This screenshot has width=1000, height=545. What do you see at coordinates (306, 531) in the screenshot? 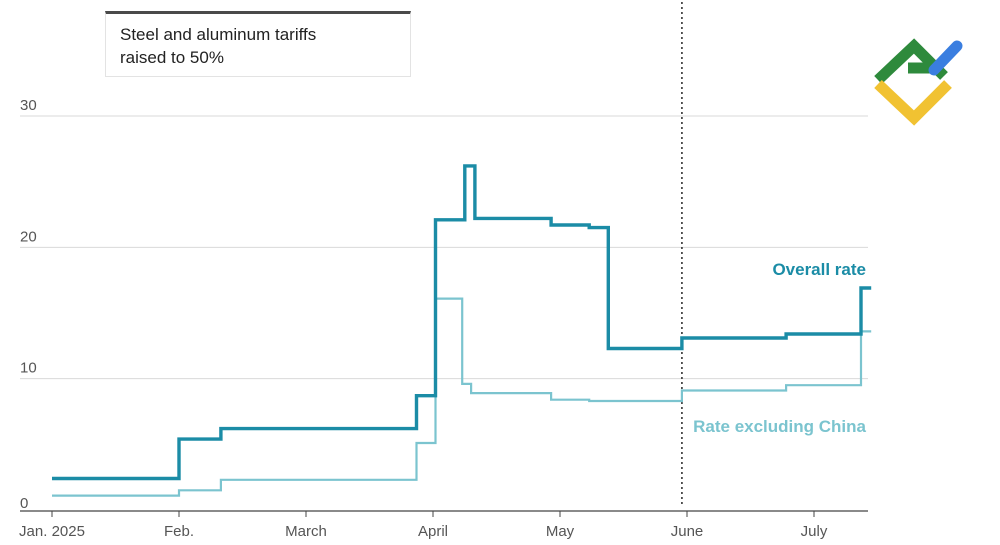
I see `x-tick-label: March` at bounding box center [306, 531].